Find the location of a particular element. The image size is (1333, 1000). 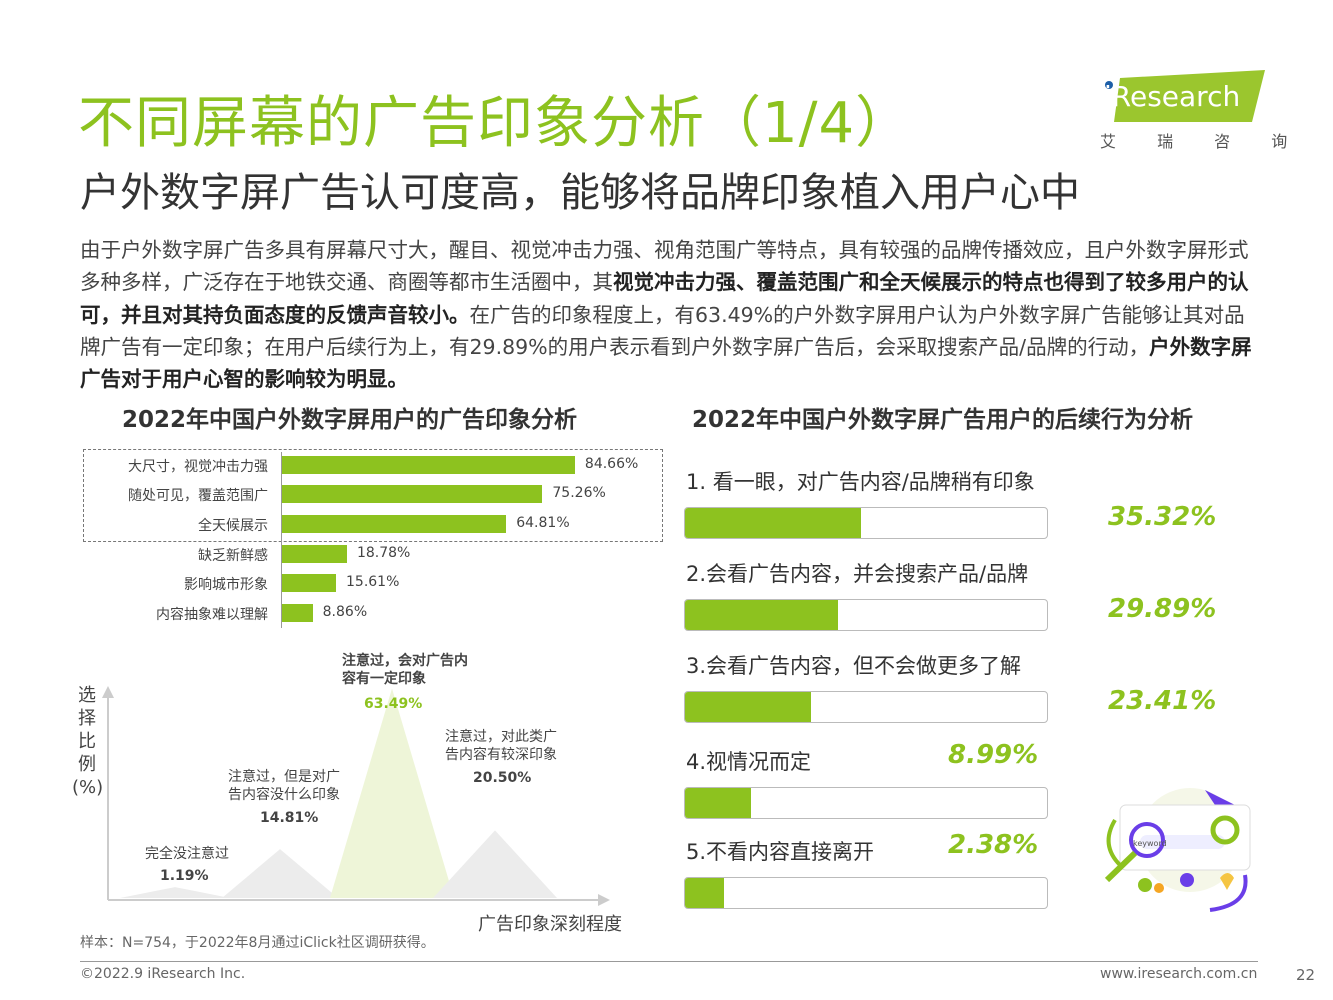

mountain-category-label: 注意过，但是对广告内容没什么印象 is located at coordinates (284, 786).